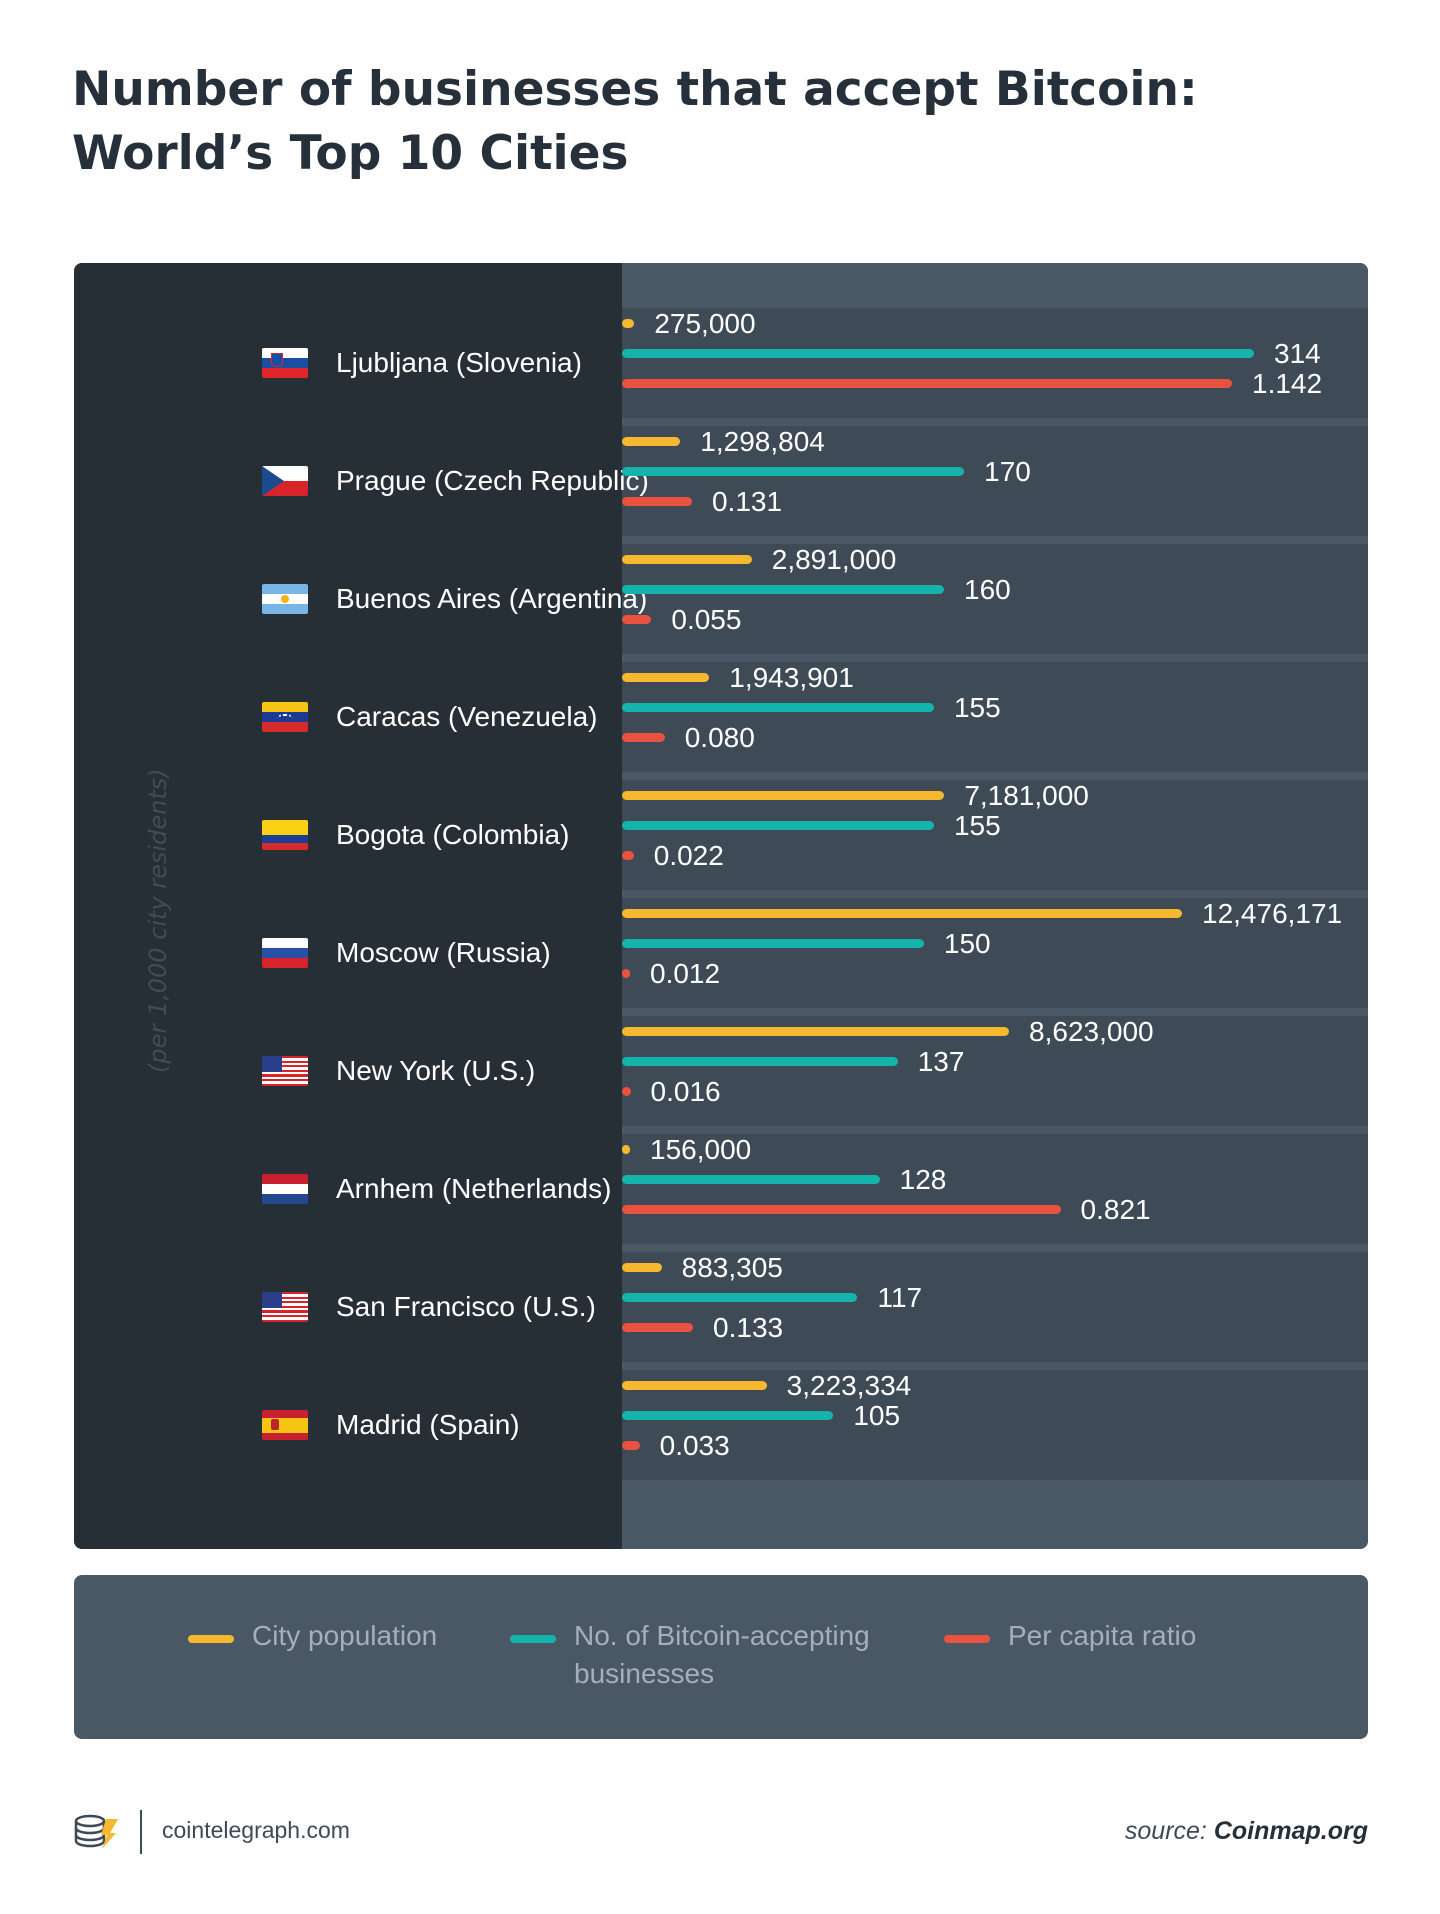 The height and width of the screenshot is (1914, 1440). Describe the element at coordinates (834, 559) in the screenshot. I see `value-label-population: 2,891,000` at that location.